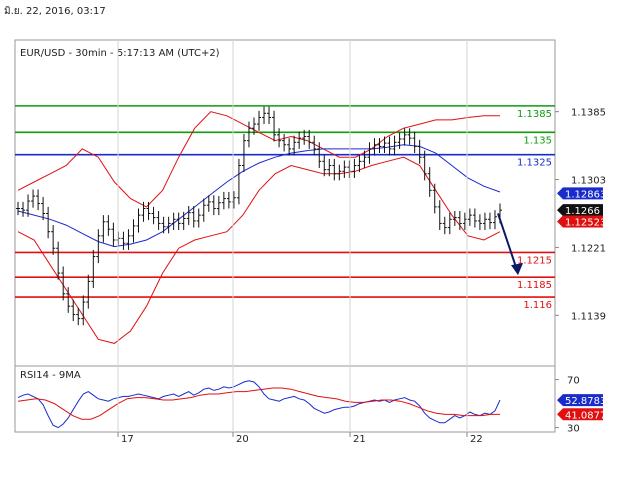  What do you see at coordinates (517, 269) in the screenshot?
I see `forecast-arrow-head` at bounding box center [517, 269].